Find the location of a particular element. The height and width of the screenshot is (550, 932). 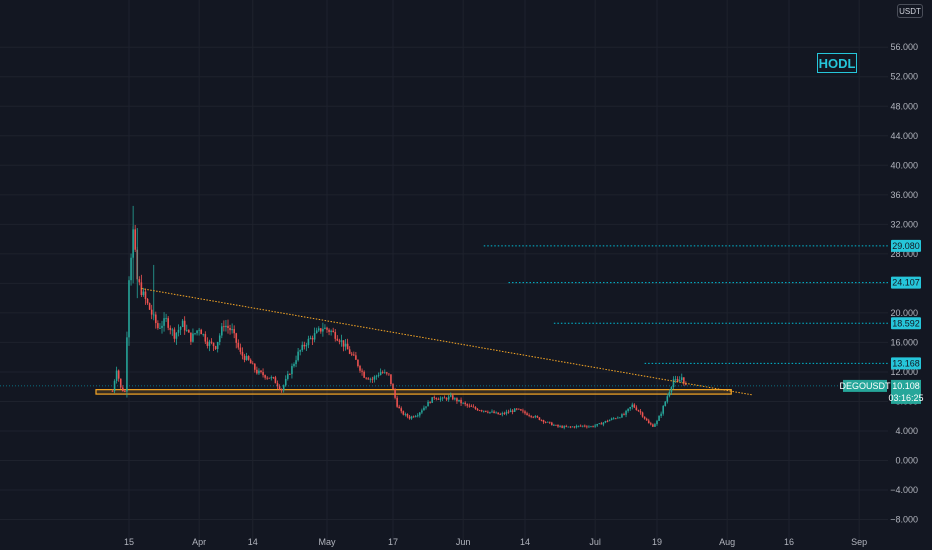

x-tick-label: Jul is located at coordinates (595, 542).